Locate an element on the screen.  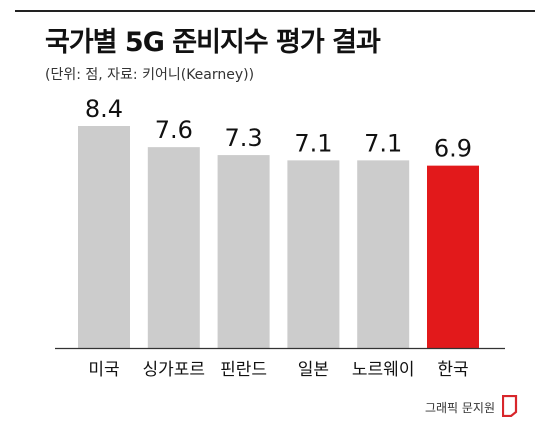
category-label-1: 싱가포르 is located at coordinates (174, 370).